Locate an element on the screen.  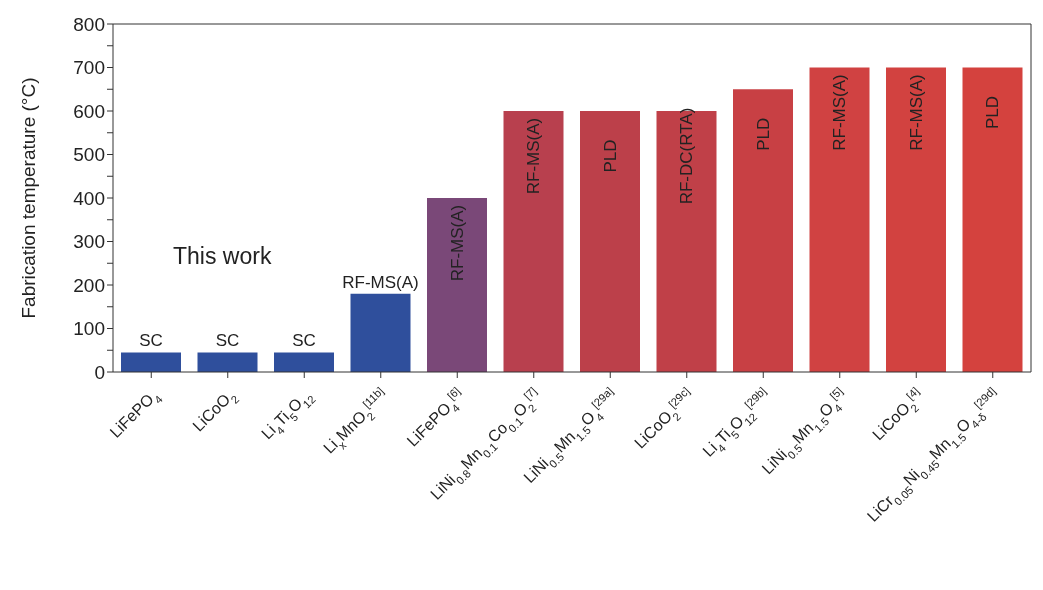
y-tick-label: 800 is located at coordinates (89, 24).